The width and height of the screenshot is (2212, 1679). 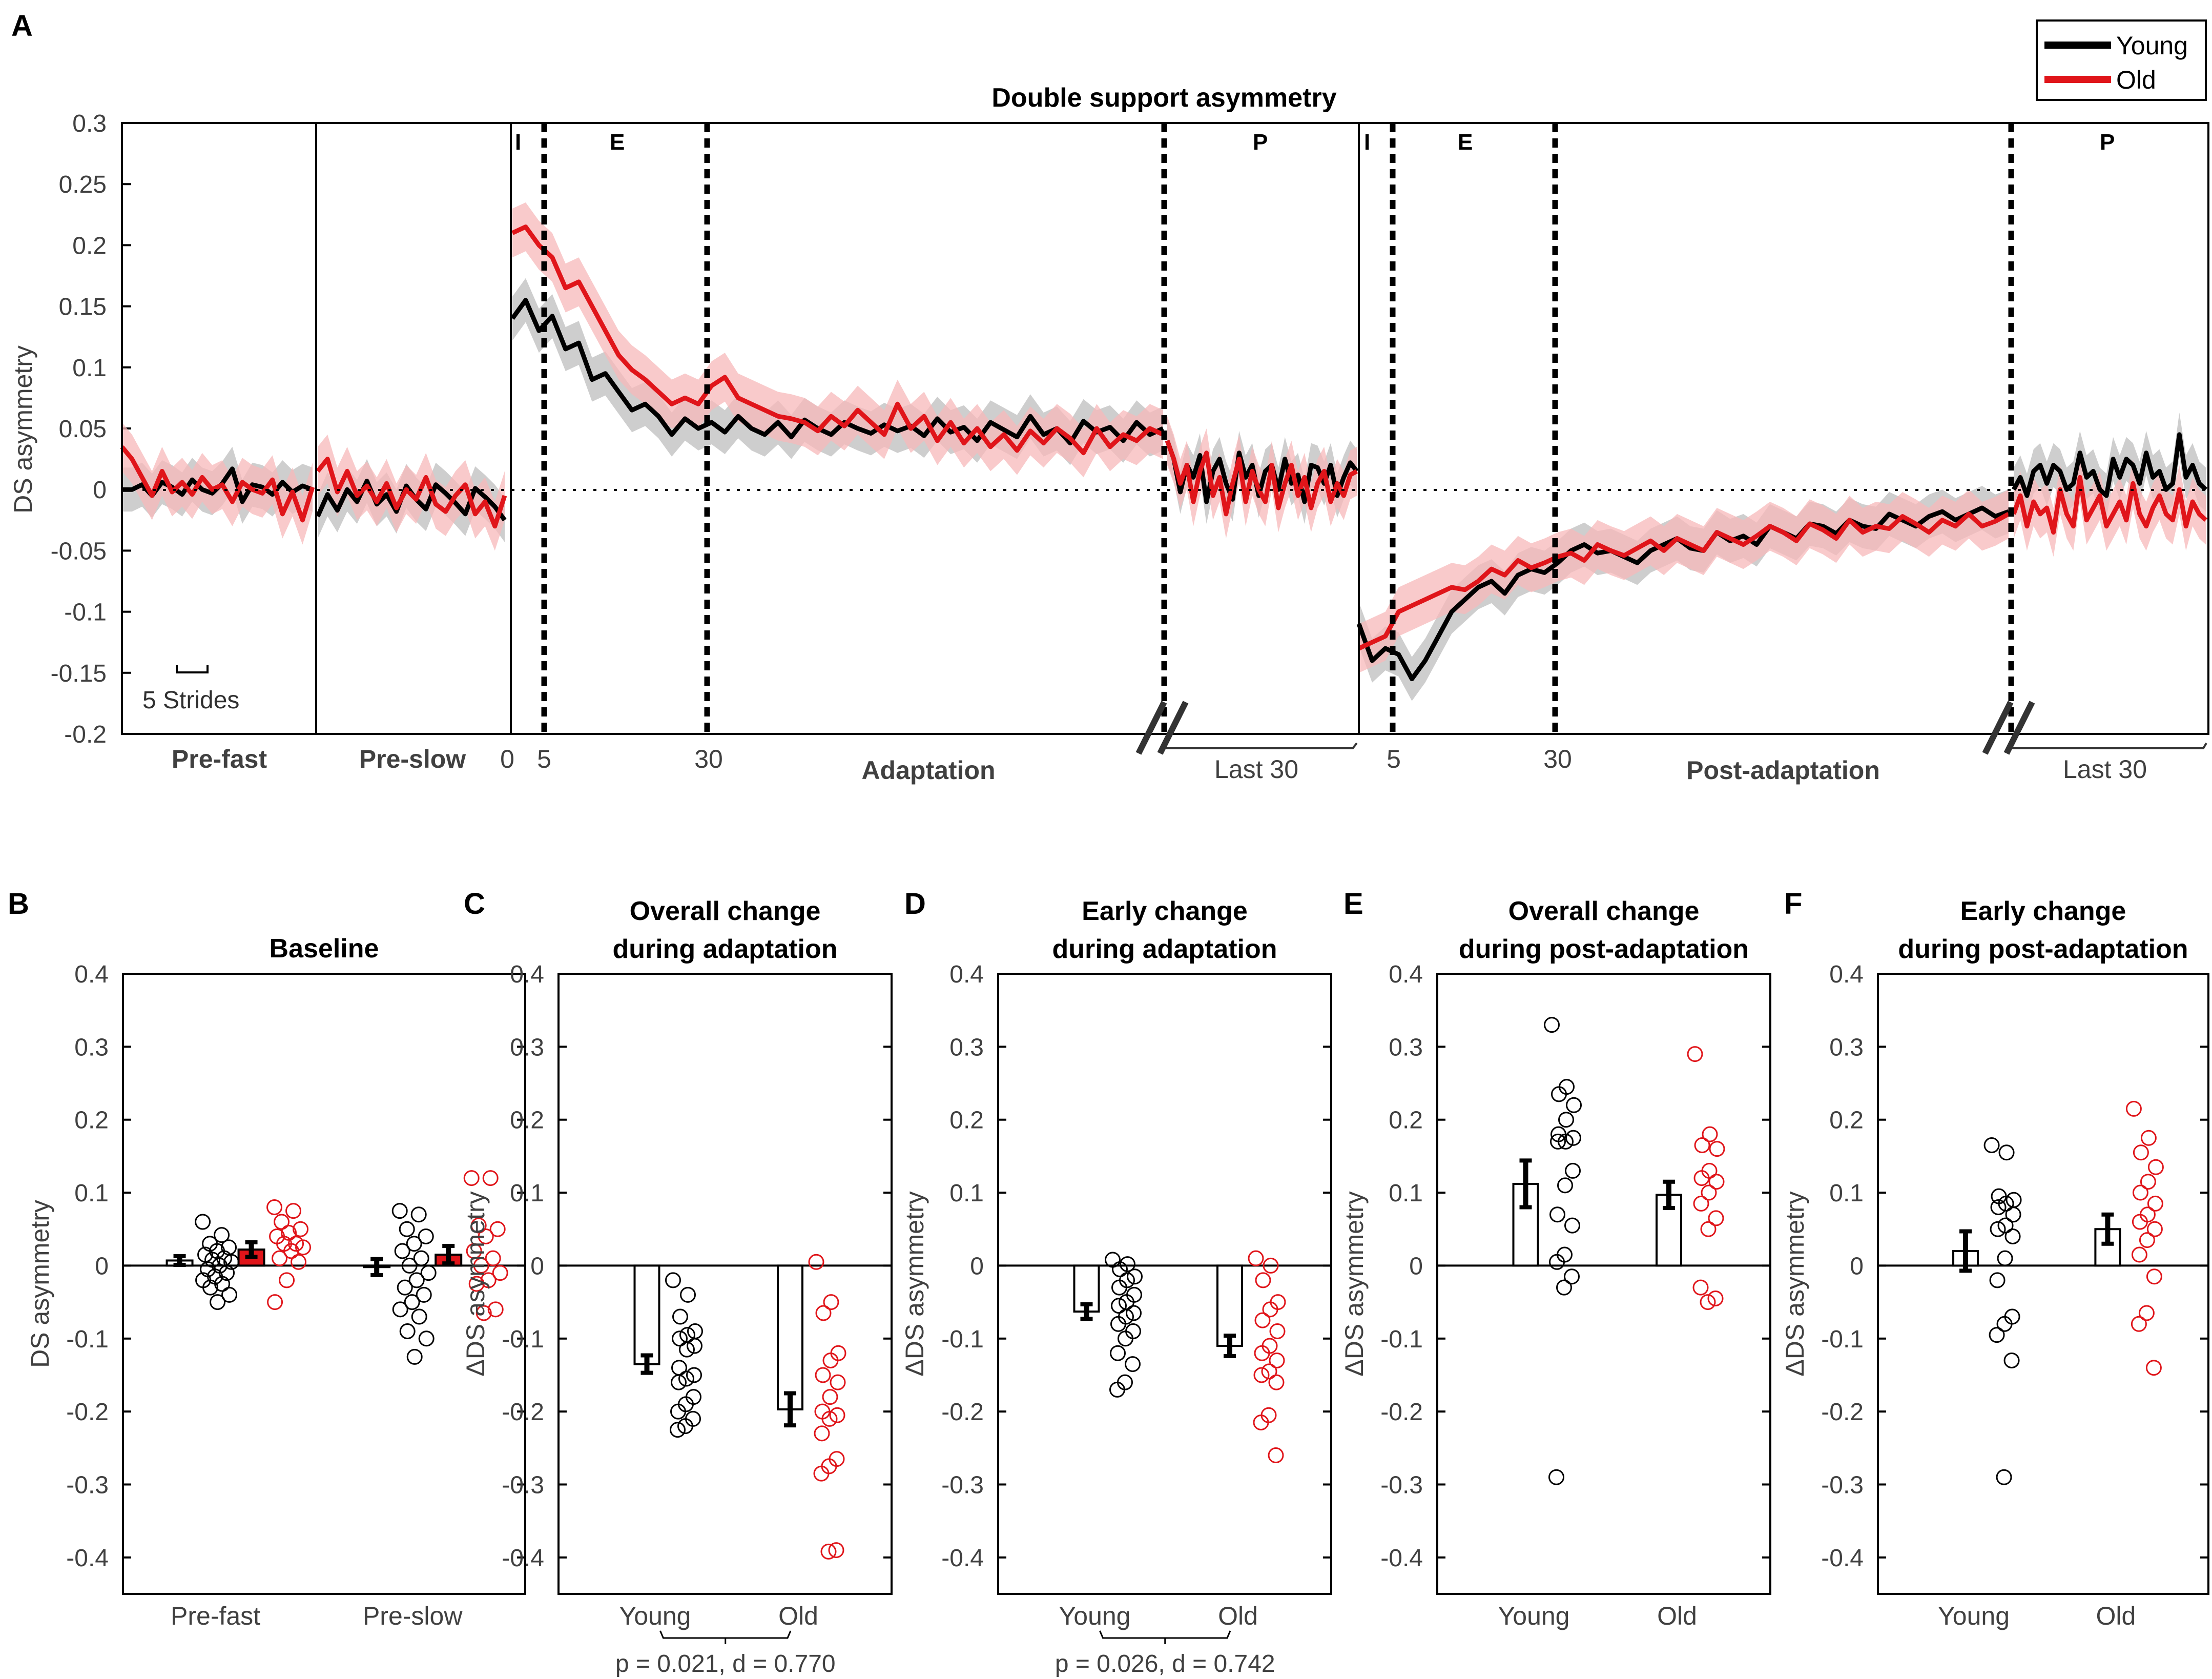 I want to click on legend-box, so click(x=2121, y=60).